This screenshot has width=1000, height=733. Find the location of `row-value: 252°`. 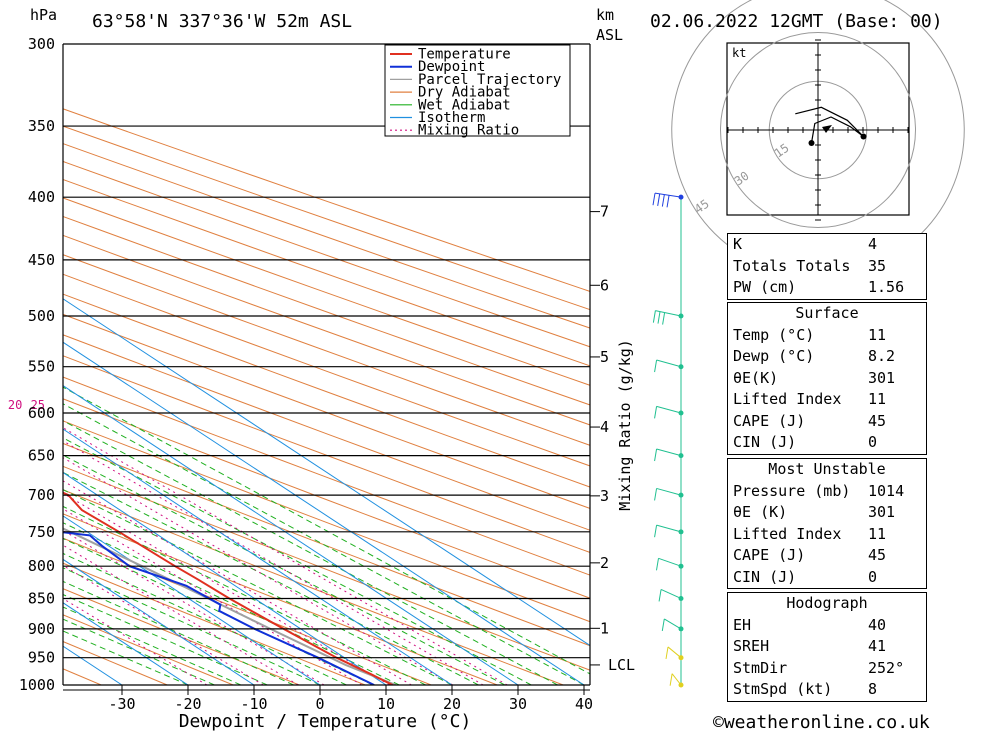

row-value: 252° is located at coordinates (886, 667).